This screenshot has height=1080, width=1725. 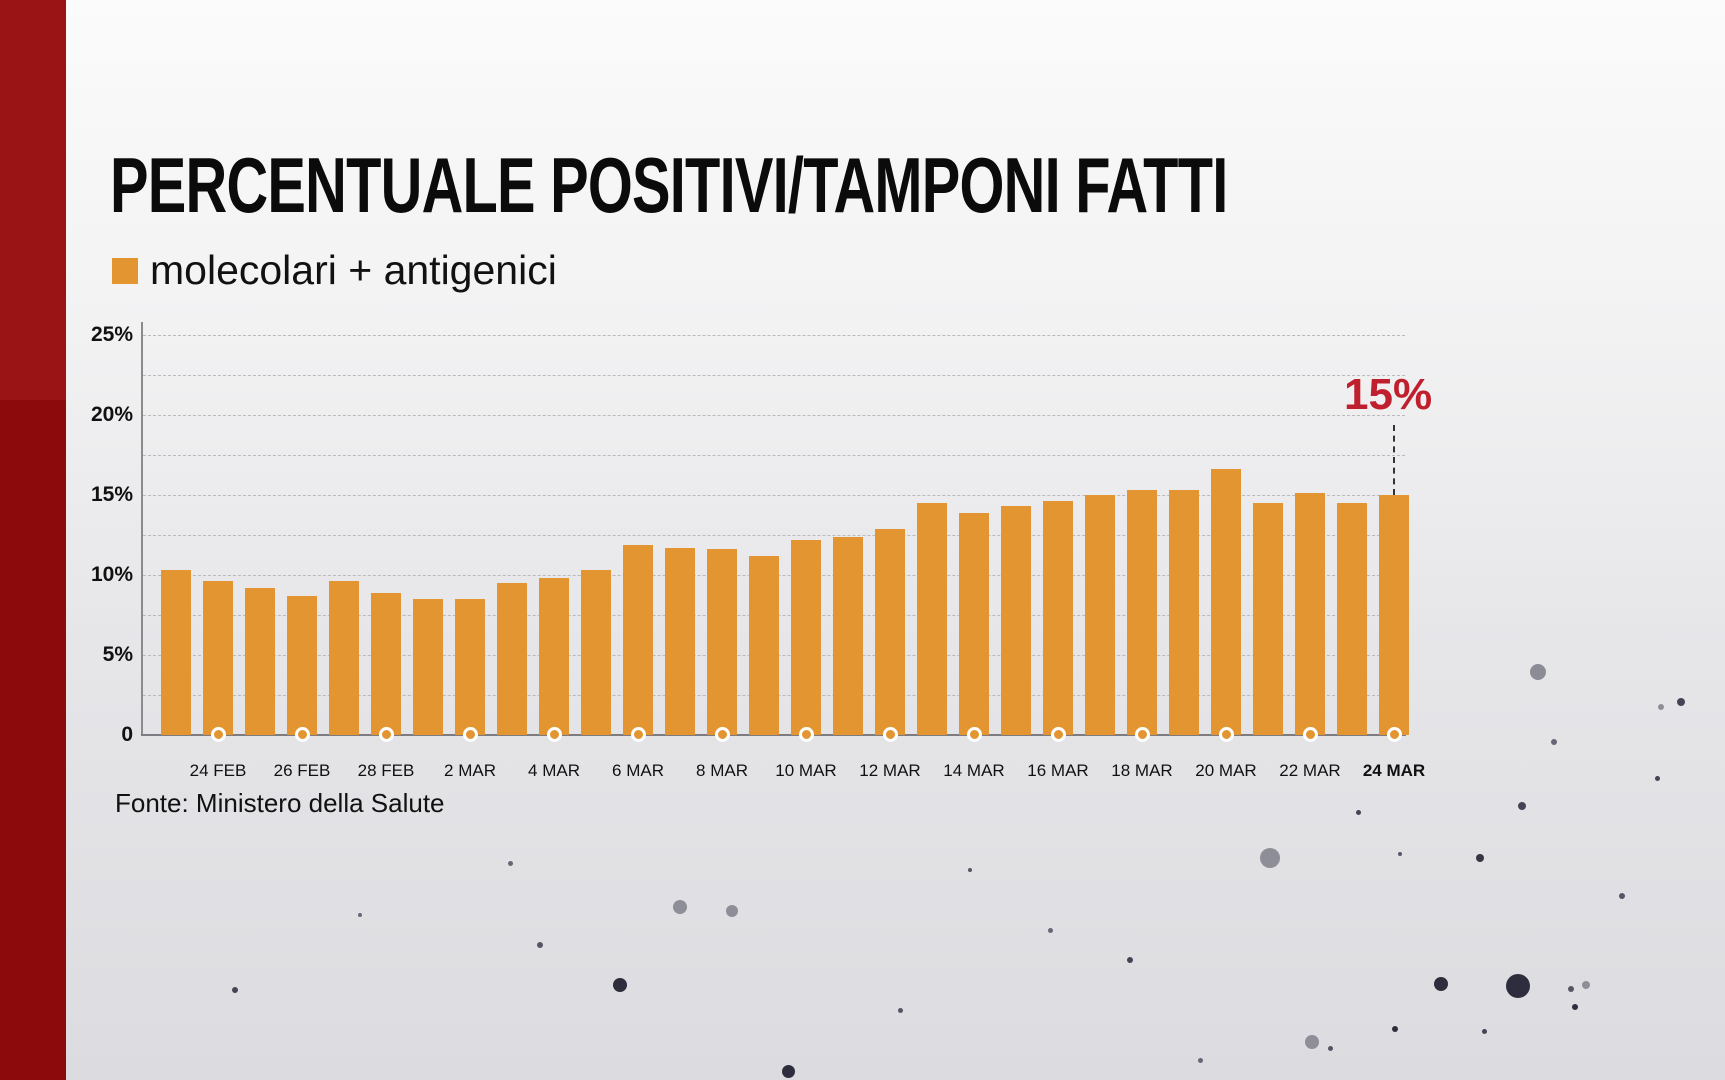 What do you see at coordinates (890, 770) in the screenshot?
I see `x-tick-label: 12 MAR` at bounding box center [890, 770].